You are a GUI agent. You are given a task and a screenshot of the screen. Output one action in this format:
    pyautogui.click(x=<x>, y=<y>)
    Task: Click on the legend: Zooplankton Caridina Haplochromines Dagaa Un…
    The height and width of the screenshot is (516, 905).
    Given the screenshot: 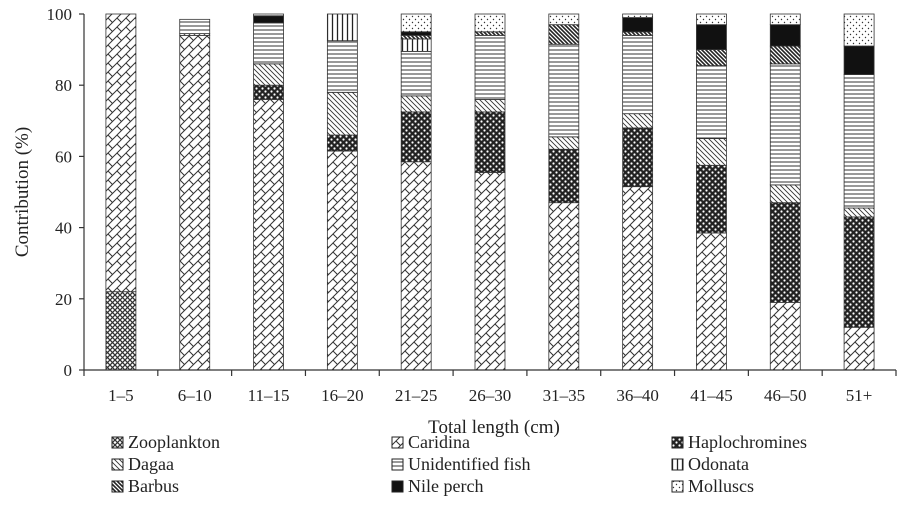 What is the action you would take?
    pyautogui.click(x=459, y=464)
    